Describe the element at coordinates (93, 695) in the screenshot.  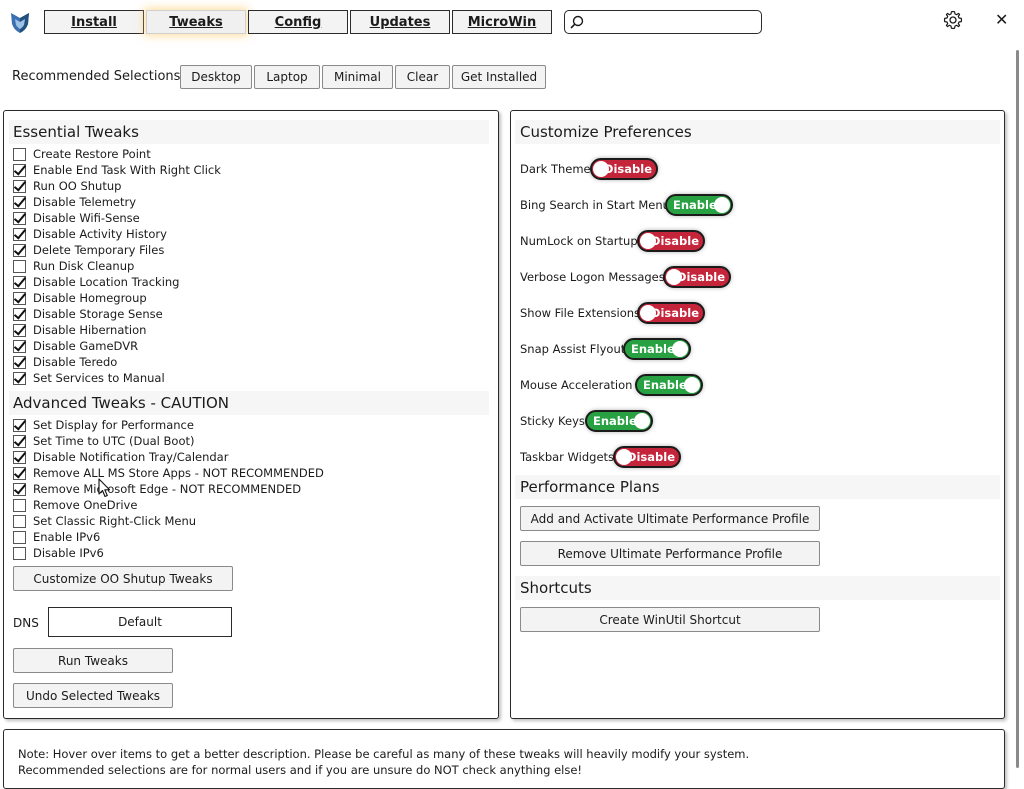
I see `undo-tweaks-button: Undo Selected Tweaks` at that location.